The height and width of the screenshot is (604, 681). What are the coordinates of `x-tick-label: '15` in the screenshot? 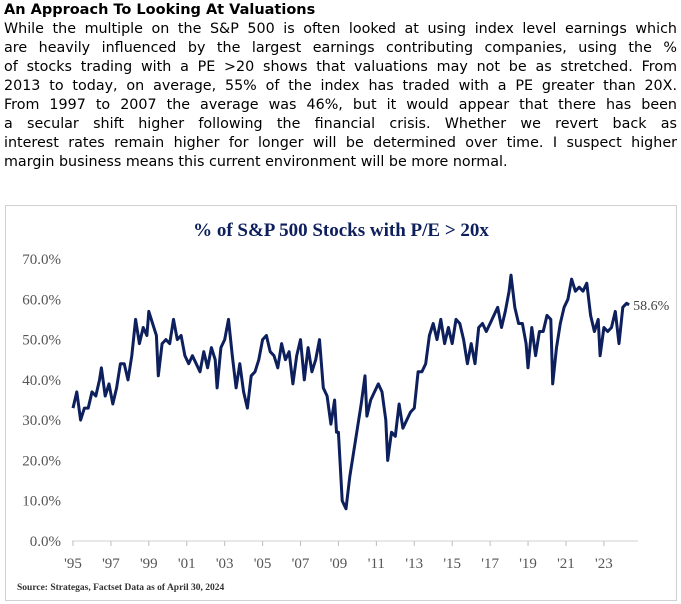 It's located at (452, 564).